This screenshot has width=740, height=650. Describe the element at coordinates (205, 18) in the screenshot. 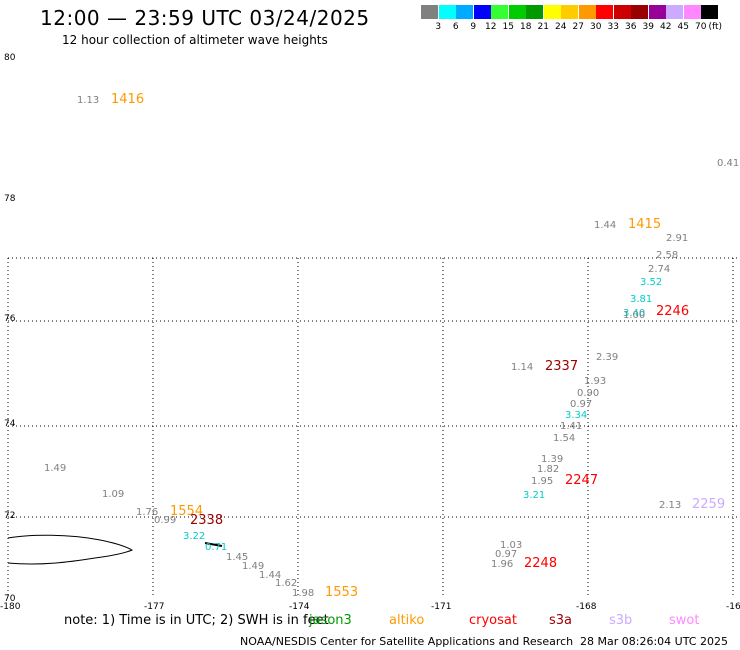

I see `chart-title: 12:00 — 23:59 UTC 03/24/2025` at that location.